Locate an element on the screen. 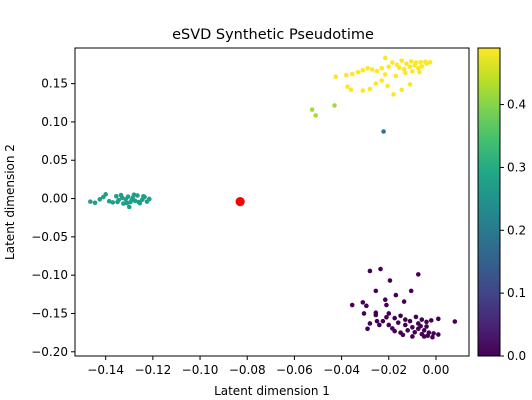 The height and width of the screenshot is (400, 532). x-tick-label: −0.14 is located at coordinates (105, 370).